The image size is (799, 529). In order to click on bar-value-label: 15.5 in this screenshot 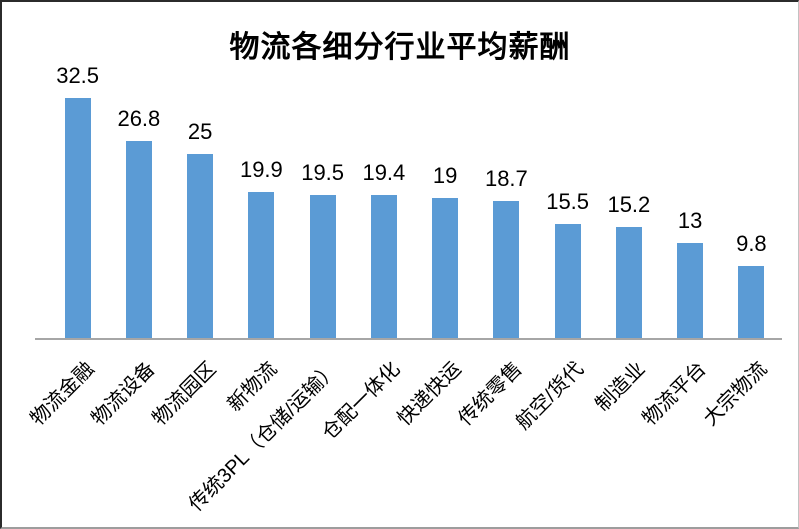, I will do `click(568, 201)`.